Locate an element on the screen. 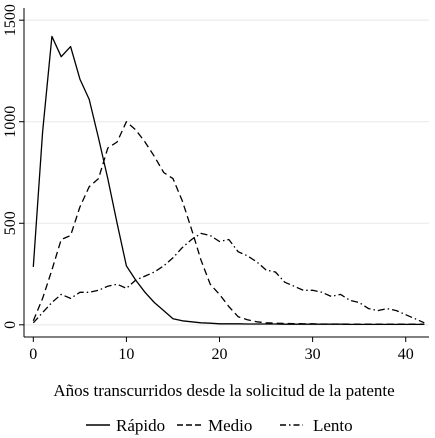 This screenshot has width=435, height=438. y-tick-label-0: 0 is located at coordinates (10, 325).